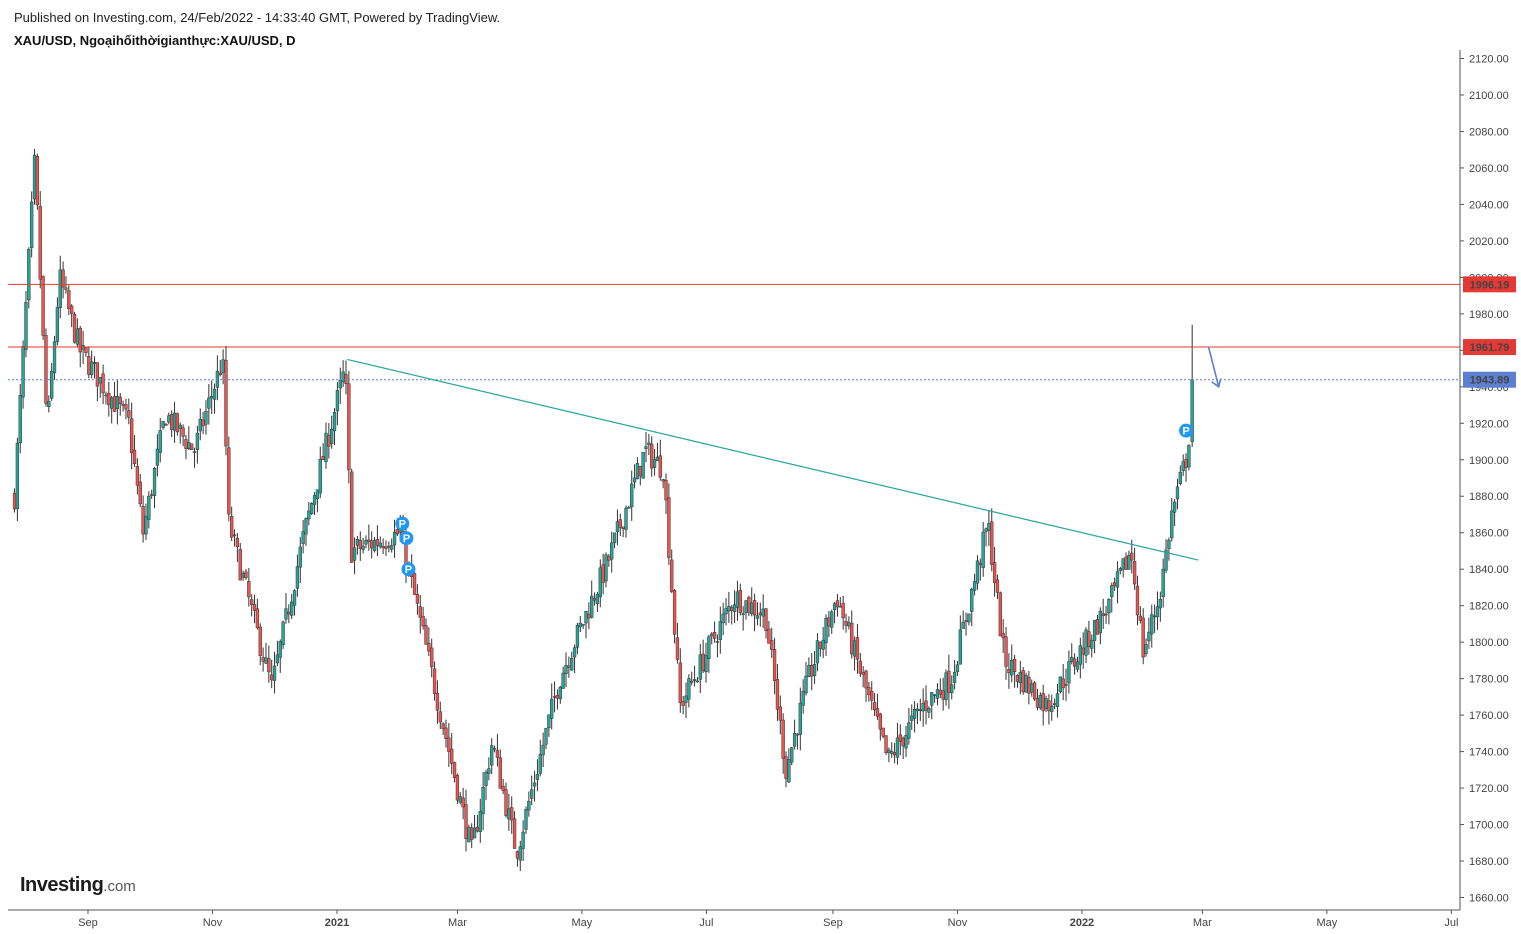 Image resolution: width=1521 pixels, height=934 pixels. I want to click on y-tick-label: 1820.00, so click(1489, 607).